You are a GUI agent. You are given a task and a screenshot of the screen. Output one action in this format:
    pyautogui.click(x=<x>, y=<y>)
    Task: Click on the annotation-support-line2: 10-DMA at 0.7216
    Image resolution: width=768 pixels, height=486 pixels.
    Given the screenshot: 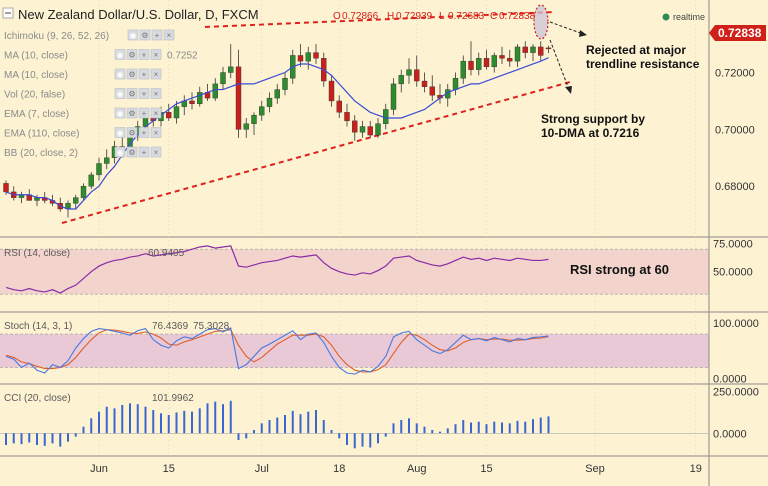 What is the action you would take?
    pyautogui.click(x=590, y=133)
    